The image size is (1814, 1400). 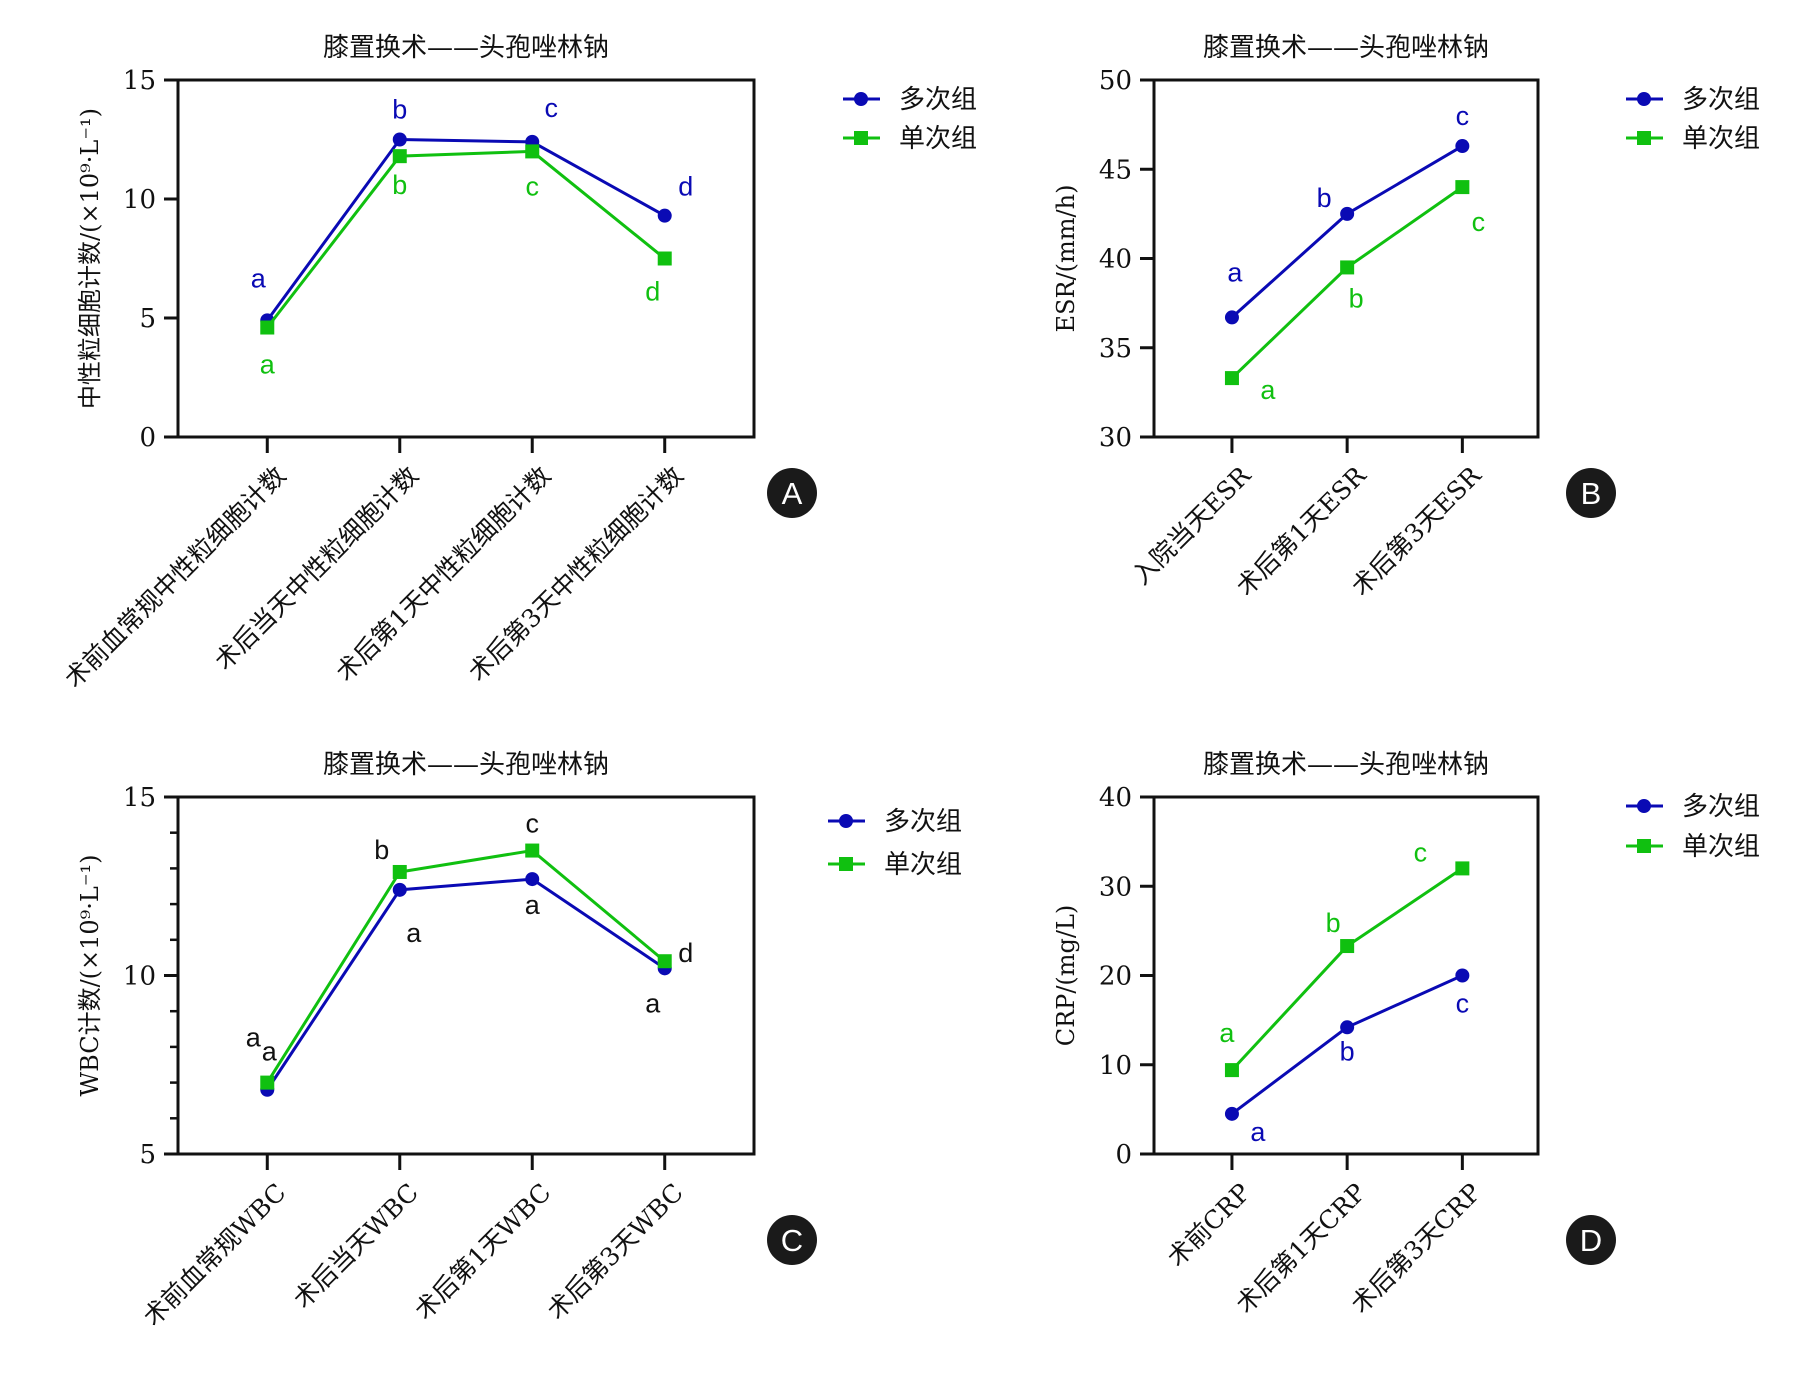 I want to click on y-axis-label: CRP/(mg/L), so click(x=1066, y=976).